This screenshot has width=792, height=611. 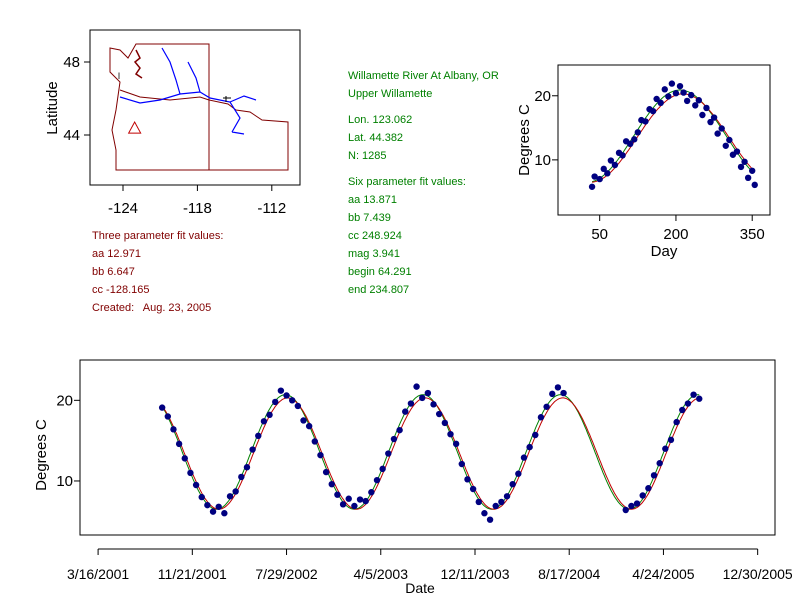 What do you see at coordinates (123, 208) in the screenshot?
I see `map-xtick-label: -124` at bounding box center [123, 208].